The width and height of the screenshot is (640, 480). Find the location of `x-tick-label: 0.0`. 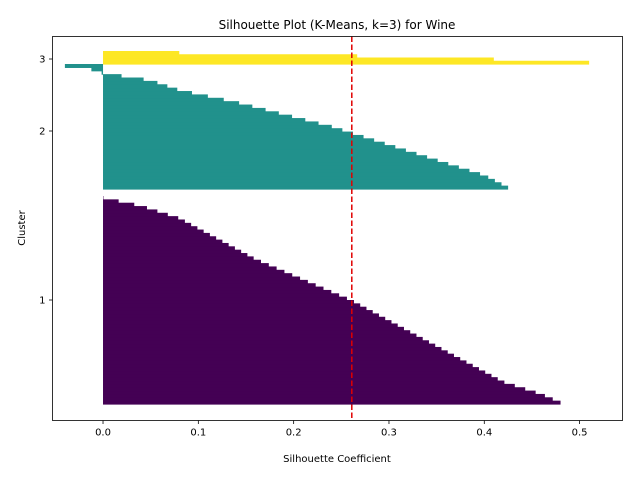

x-tick-label: 0.0 is located at coordinates (103, 433).